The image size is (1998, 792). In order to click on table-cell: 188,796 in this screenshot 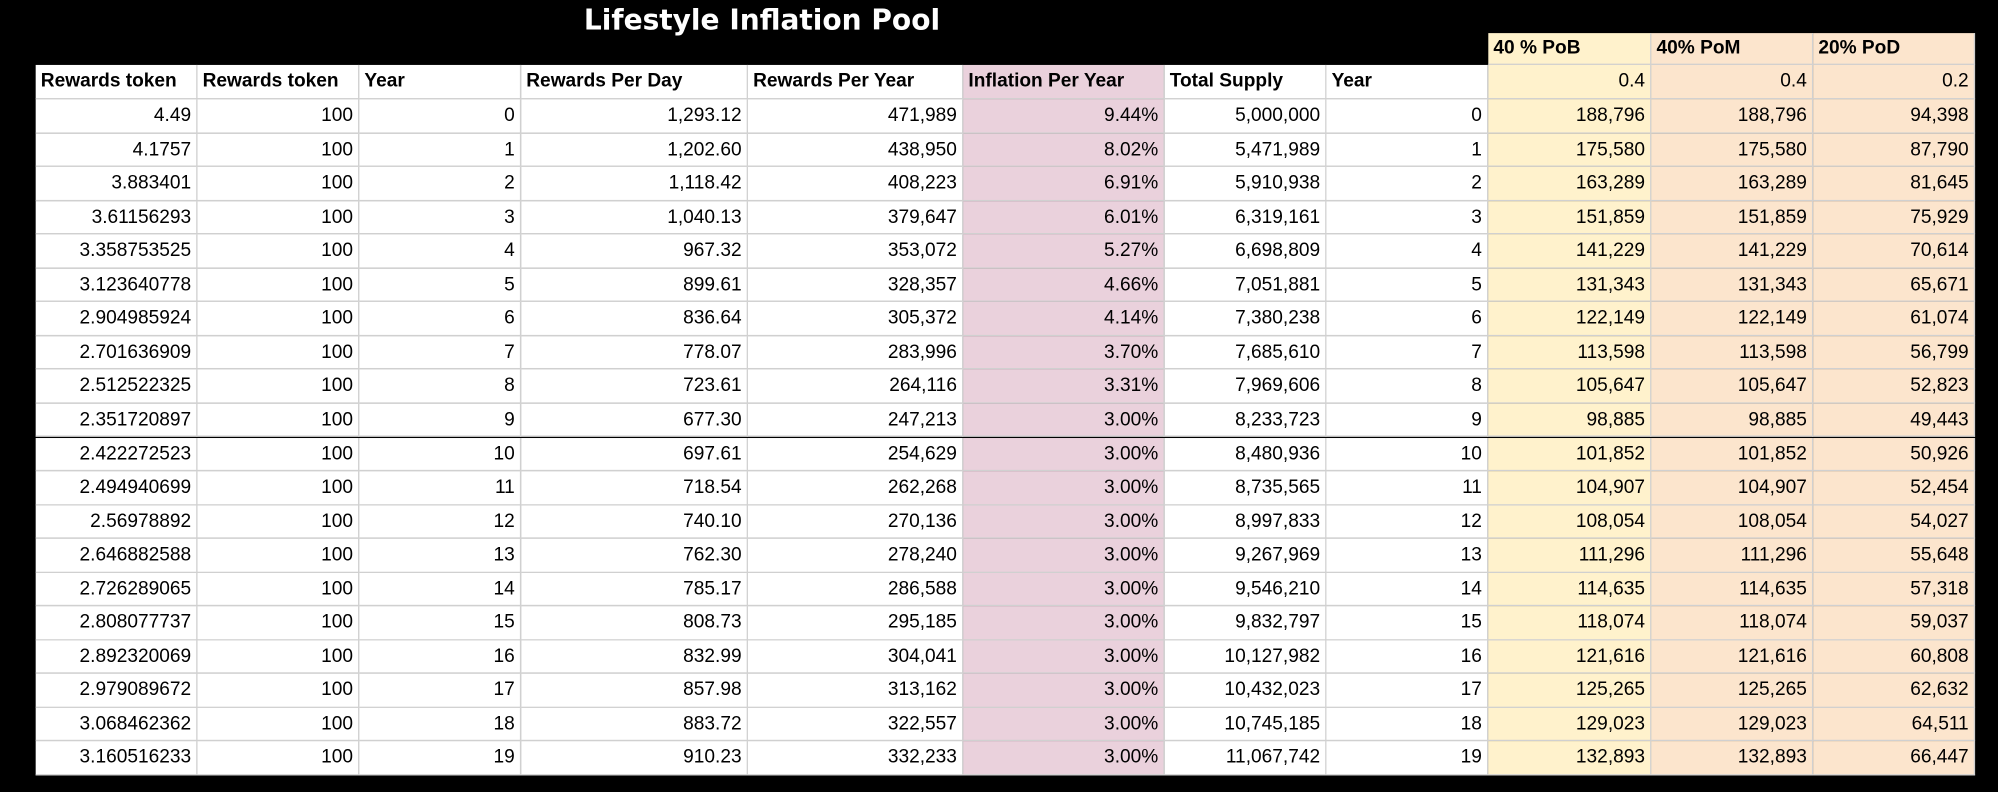, I will do `click(1570, 116)`.